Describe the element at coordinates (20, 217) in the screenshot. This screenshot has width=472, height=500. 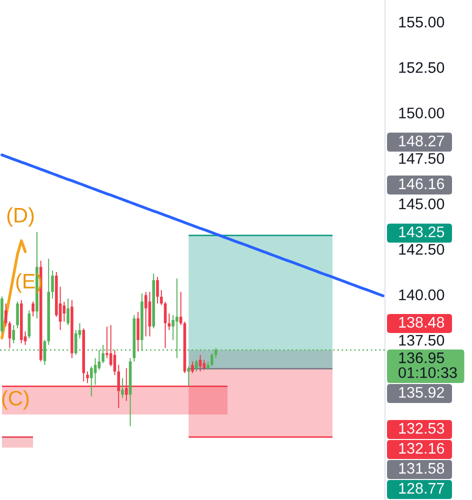
I see `annotation: (D)` at that location.